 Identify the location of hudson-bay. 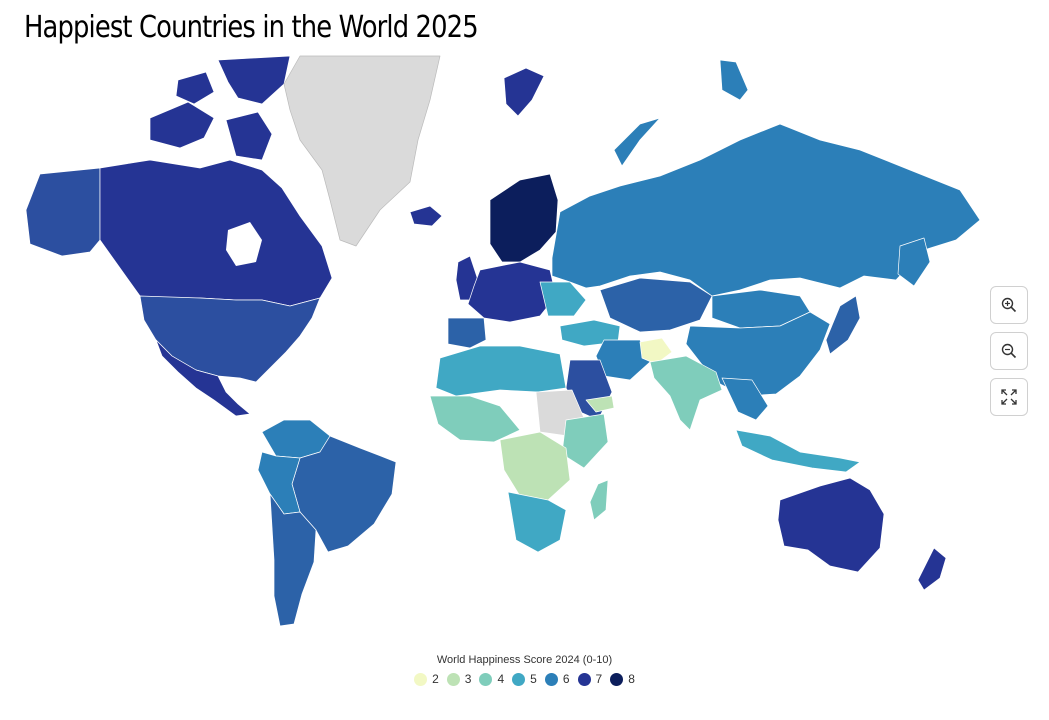
(244, 244).